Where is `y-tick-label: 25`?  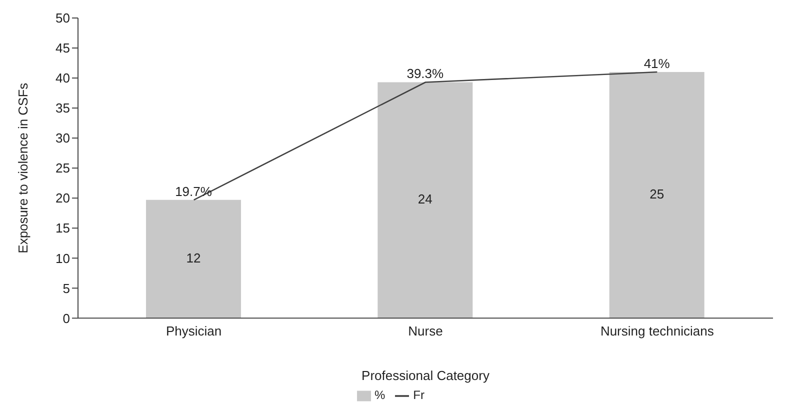 y-tick-label: 25 is located at coordinates (63, 168).